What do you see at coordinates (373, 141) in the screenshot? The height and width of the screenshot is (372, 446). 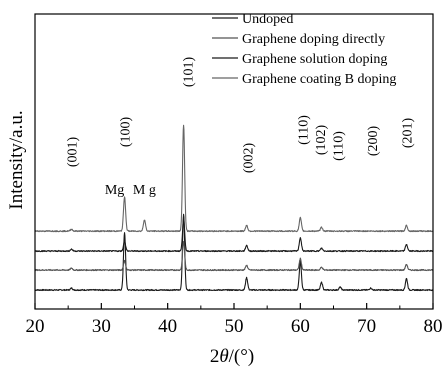 I see `peak-label: (200)` at bounding box center [373, 141].